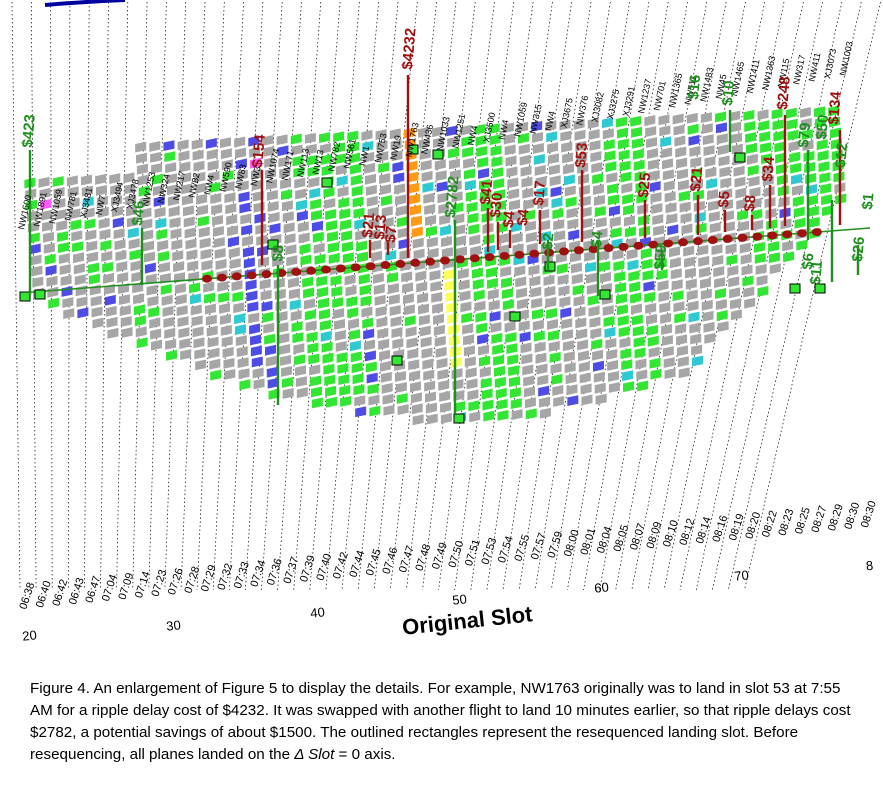  What do you see at coordinates (822, 127) in the screenshot?
I see `savings-label: $50` at bounding box center [822, 127].